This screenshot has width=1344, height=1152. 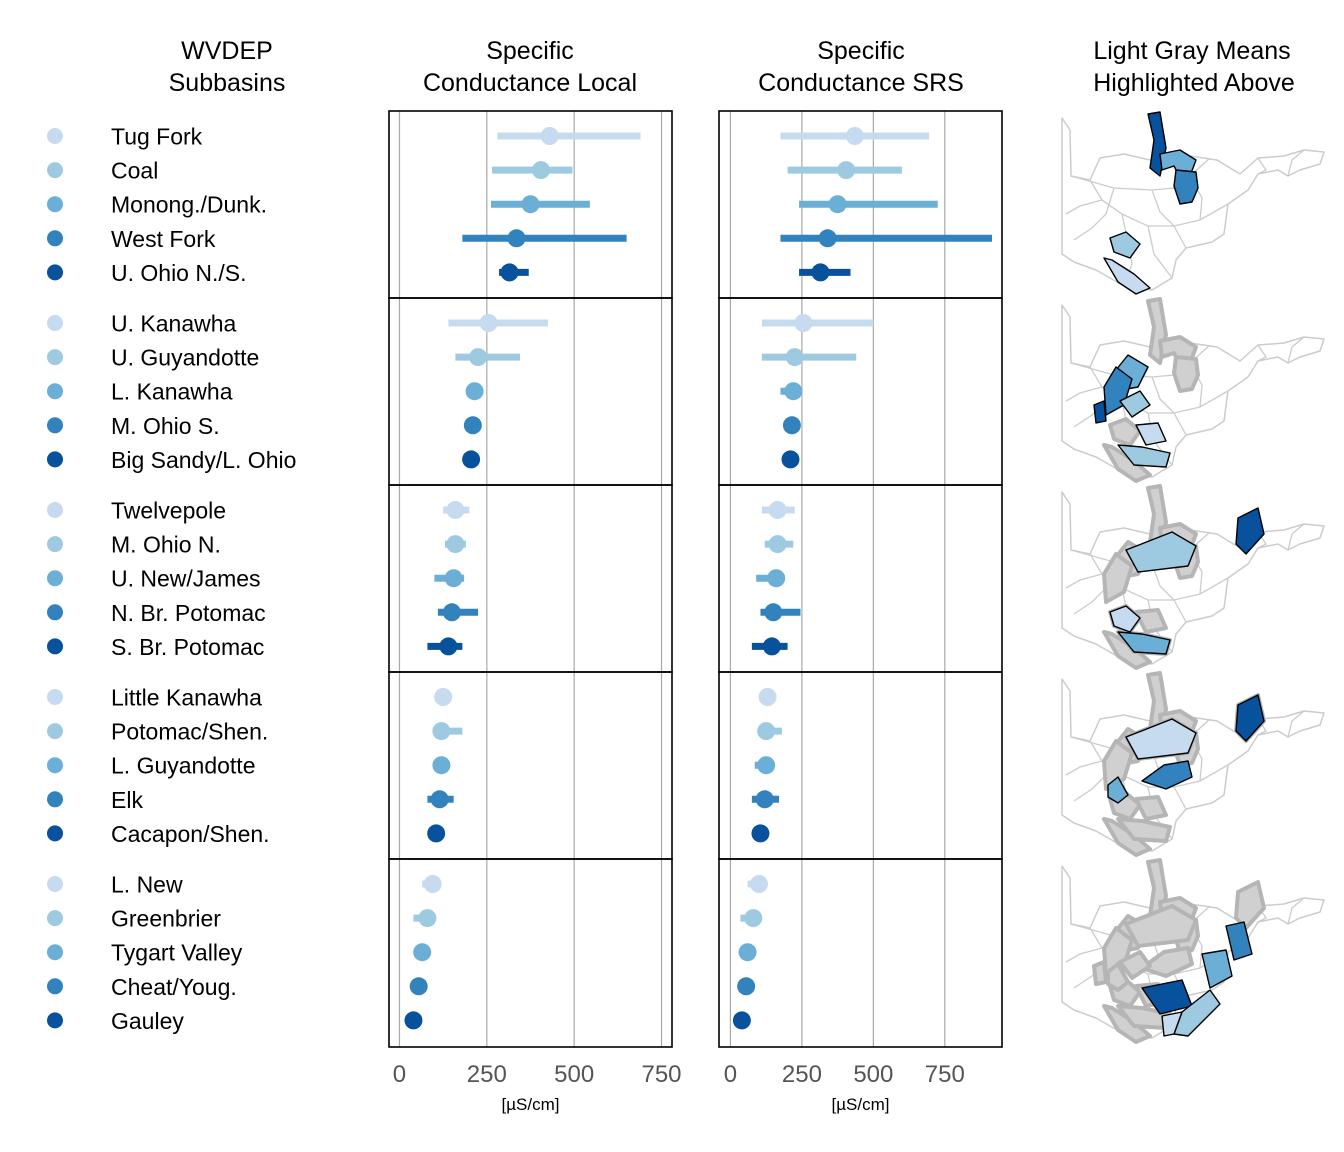 I want to click on subbasin-label: U. Guyandotte, so click(x=185, y=358).